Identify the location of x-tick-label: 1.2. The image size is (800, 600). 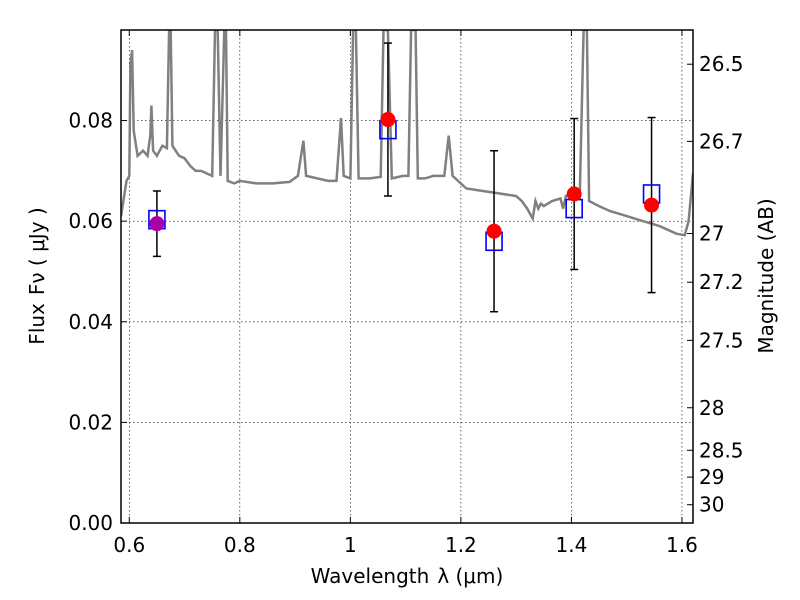
(461, 545).